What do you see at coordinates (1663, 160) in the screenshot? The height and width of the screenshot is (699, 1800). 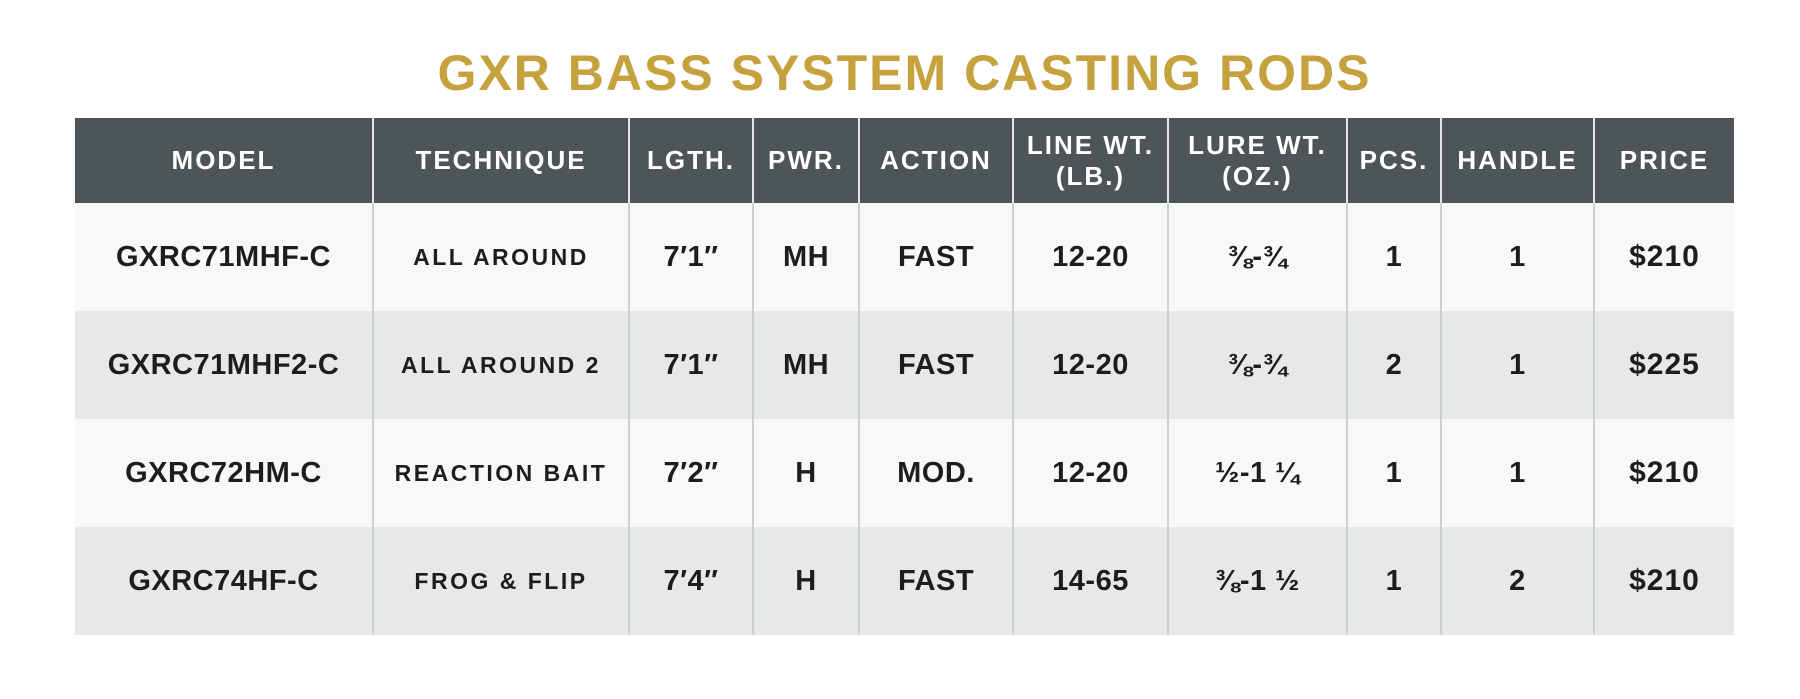 I see `col-header-price: PRICE` at bounding box center [1663, 160].